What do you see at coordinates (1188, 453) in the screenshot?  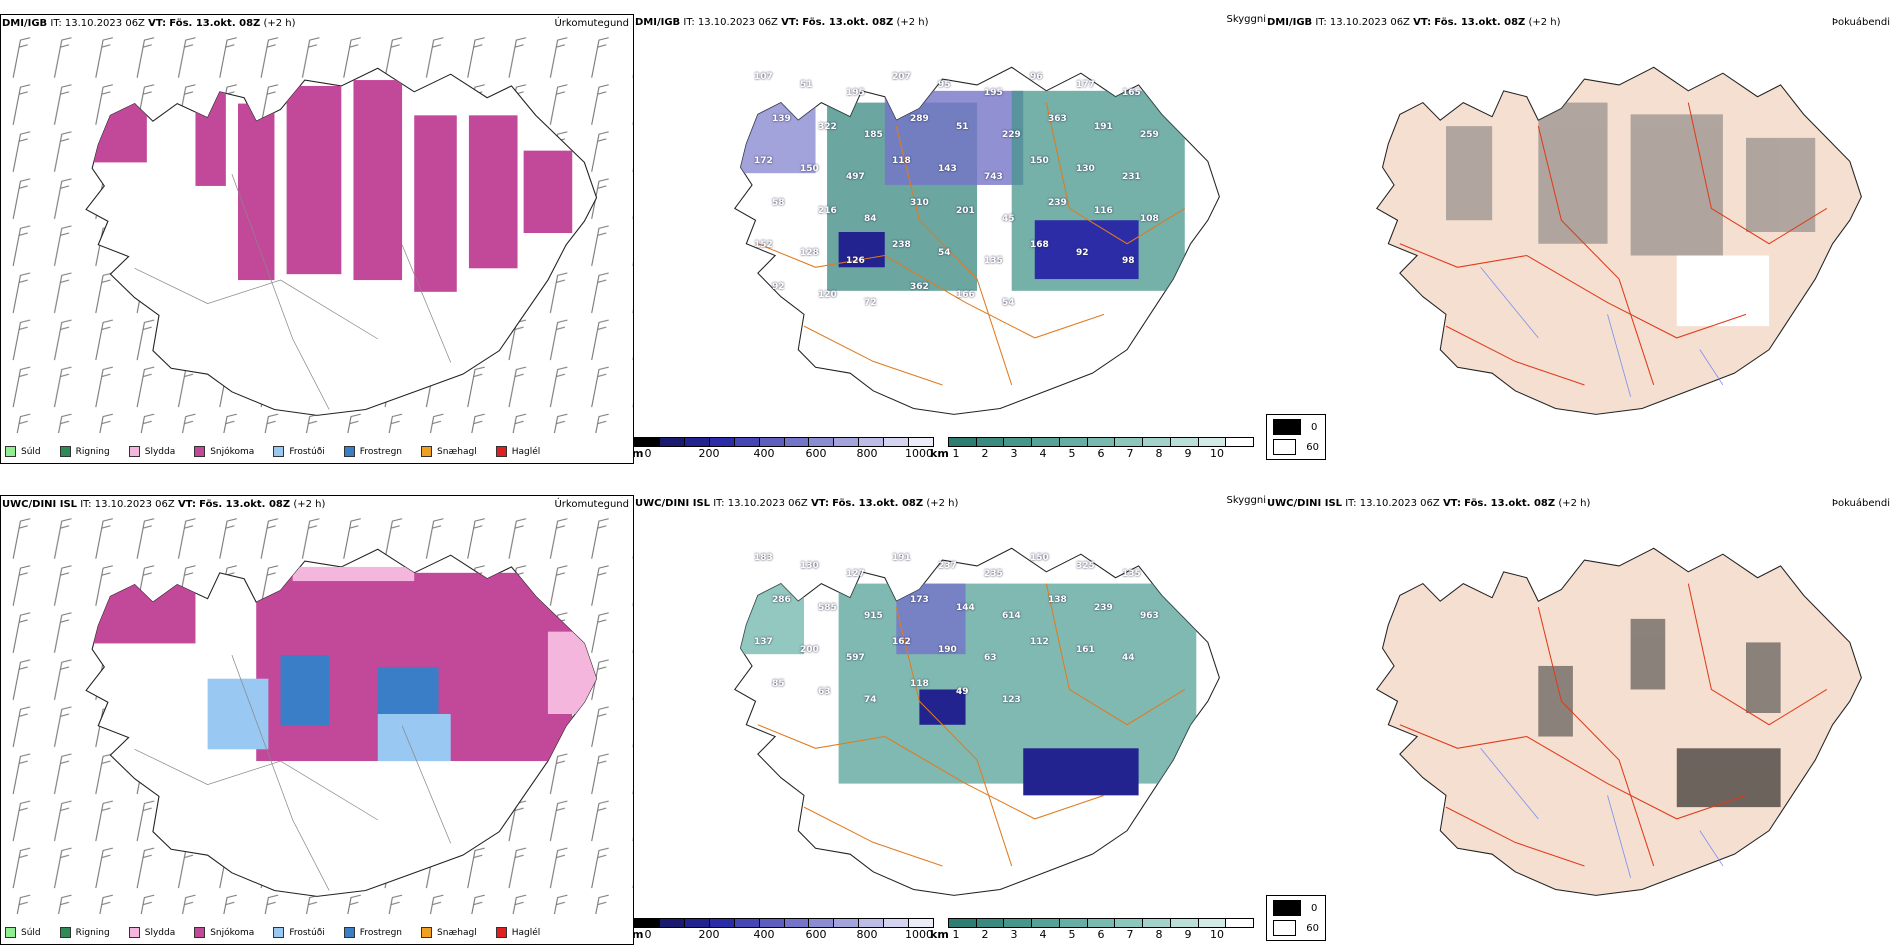 I see `tick: 9` at bounding box center [1188, 453].